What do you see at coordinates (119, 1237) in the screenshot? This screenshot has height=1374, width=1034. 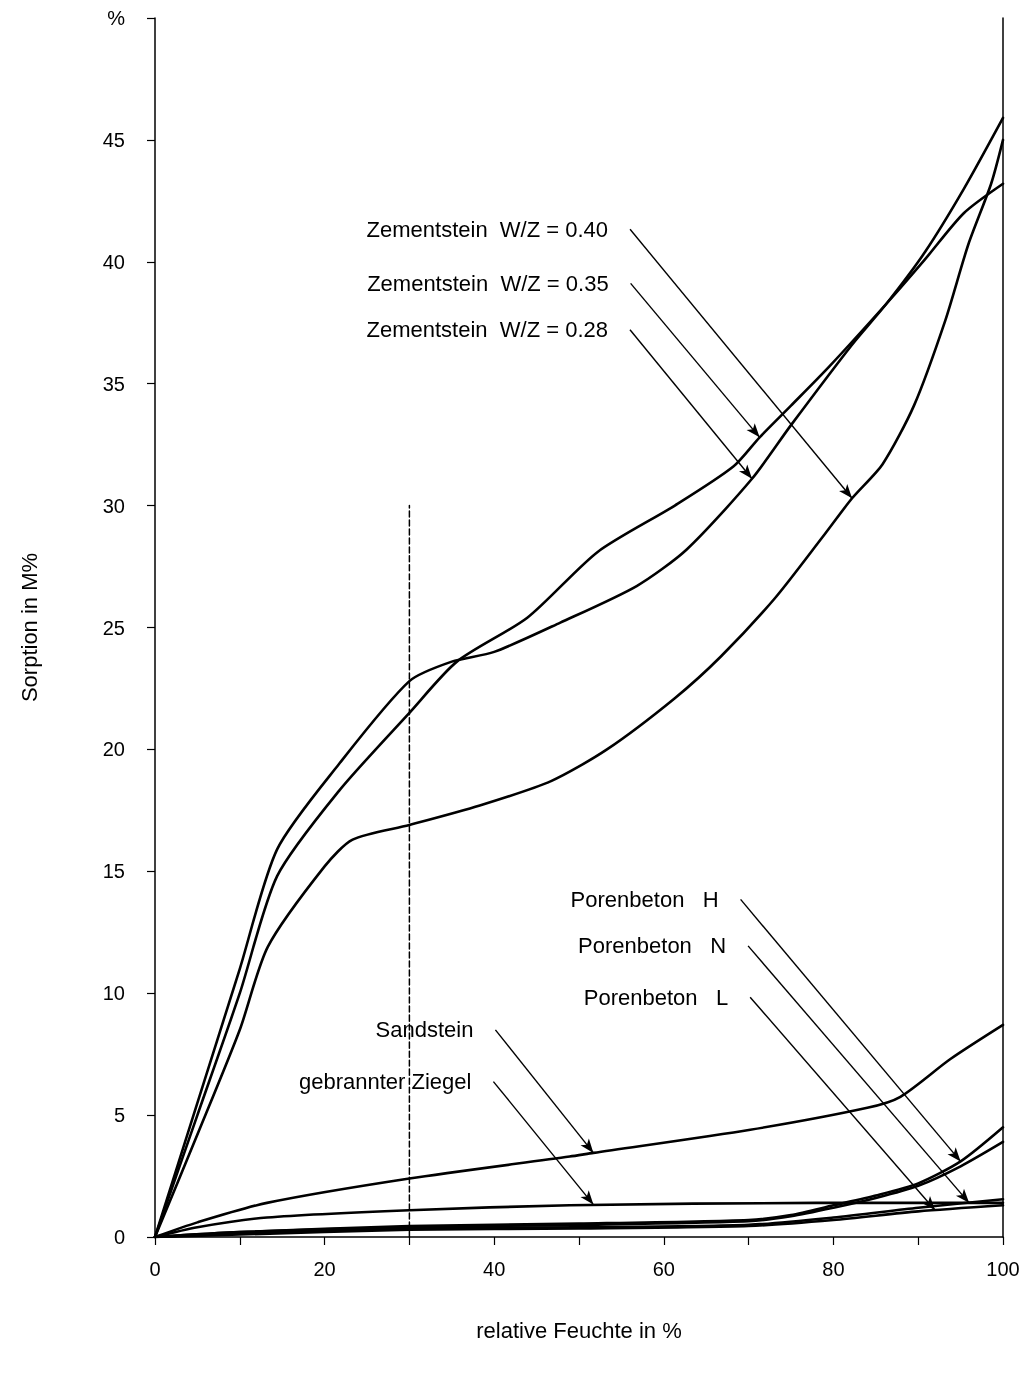 I see `y-tick-label: 0` at bounding box center [119, 1237].